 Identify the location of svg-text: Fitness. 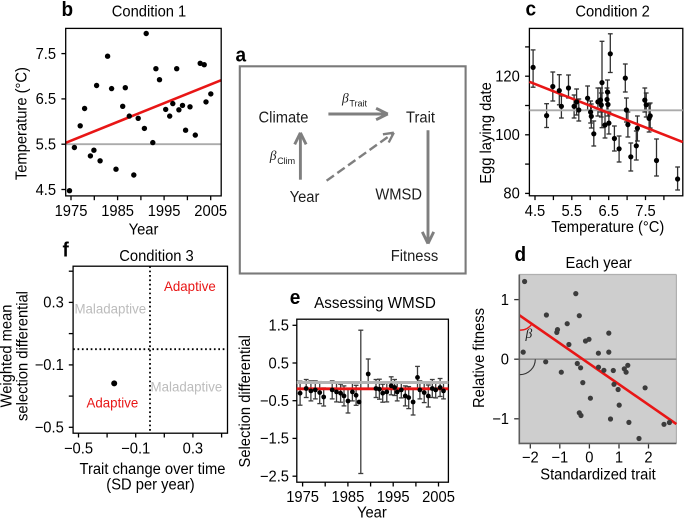
(415, 256).